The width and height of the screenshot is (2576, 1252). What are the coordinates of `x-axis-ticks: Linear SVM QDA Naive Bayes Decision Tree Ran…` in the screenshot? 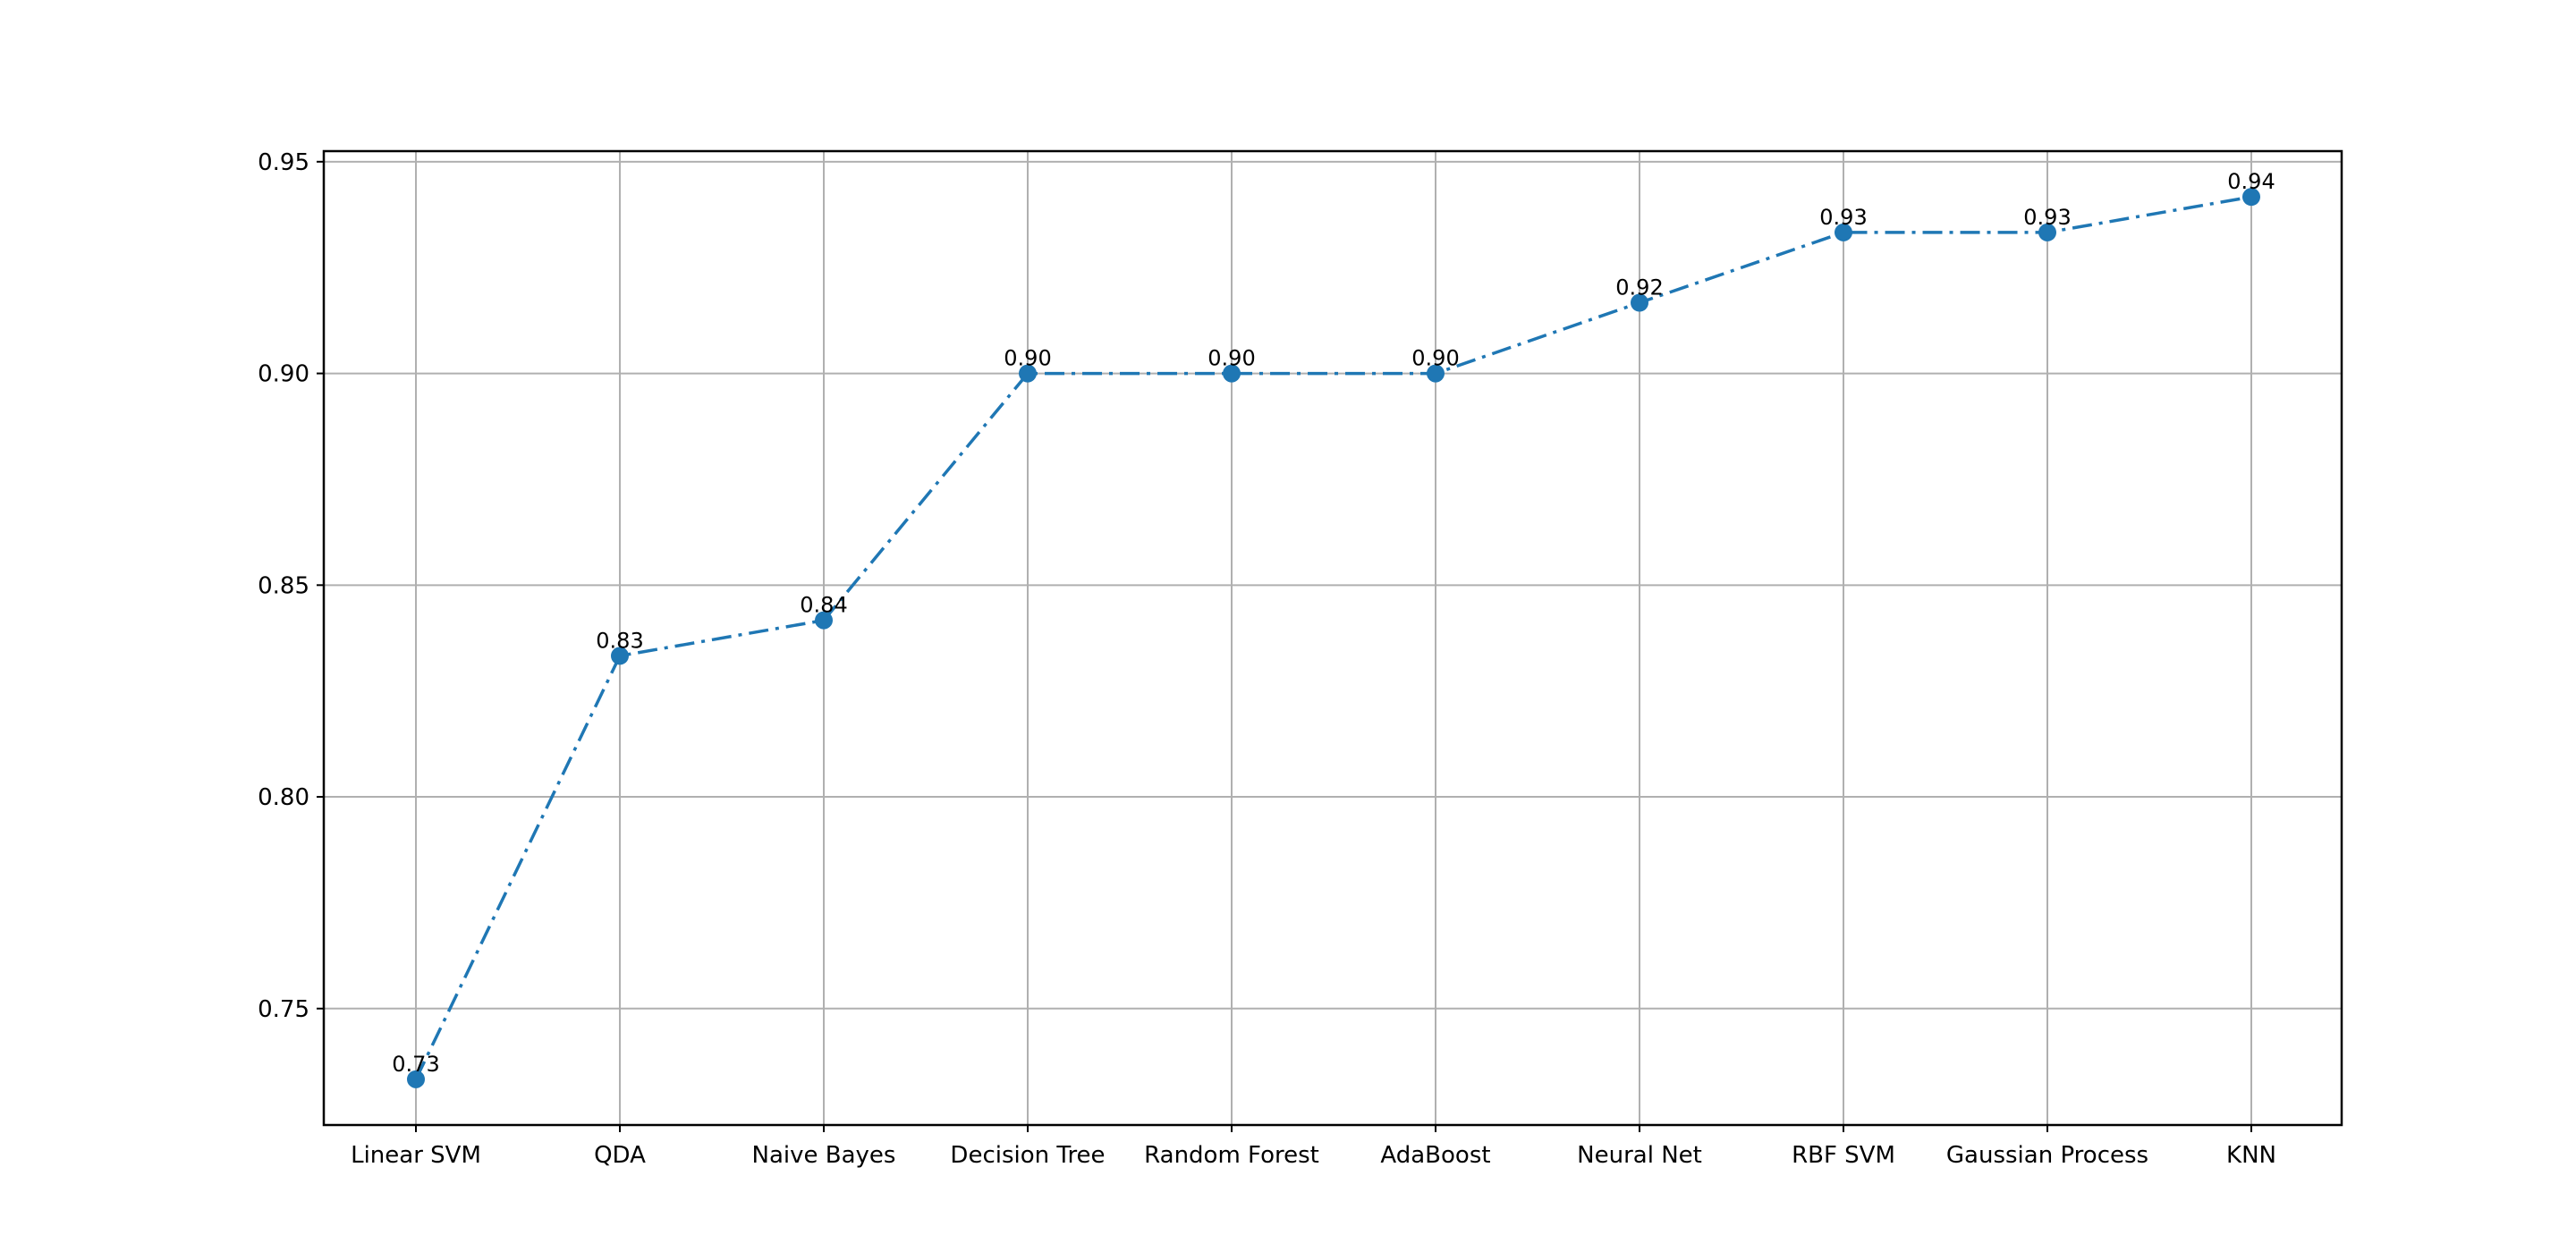 It's located at (1313, 1147).